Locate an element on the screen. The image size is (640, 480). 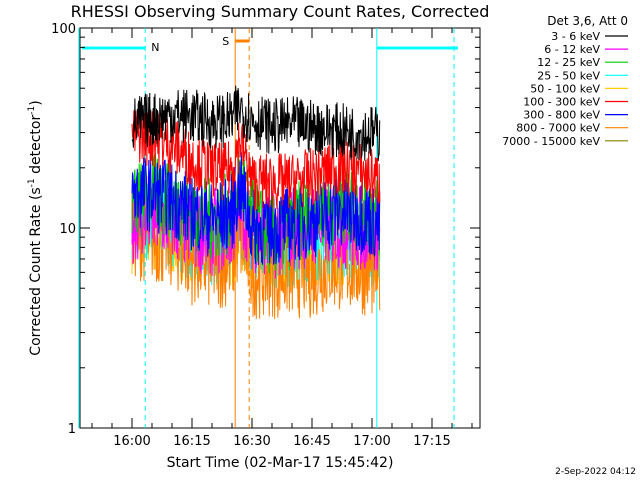
legend-label-0: 3 - 6 keV is located at coordinates (575, 36).